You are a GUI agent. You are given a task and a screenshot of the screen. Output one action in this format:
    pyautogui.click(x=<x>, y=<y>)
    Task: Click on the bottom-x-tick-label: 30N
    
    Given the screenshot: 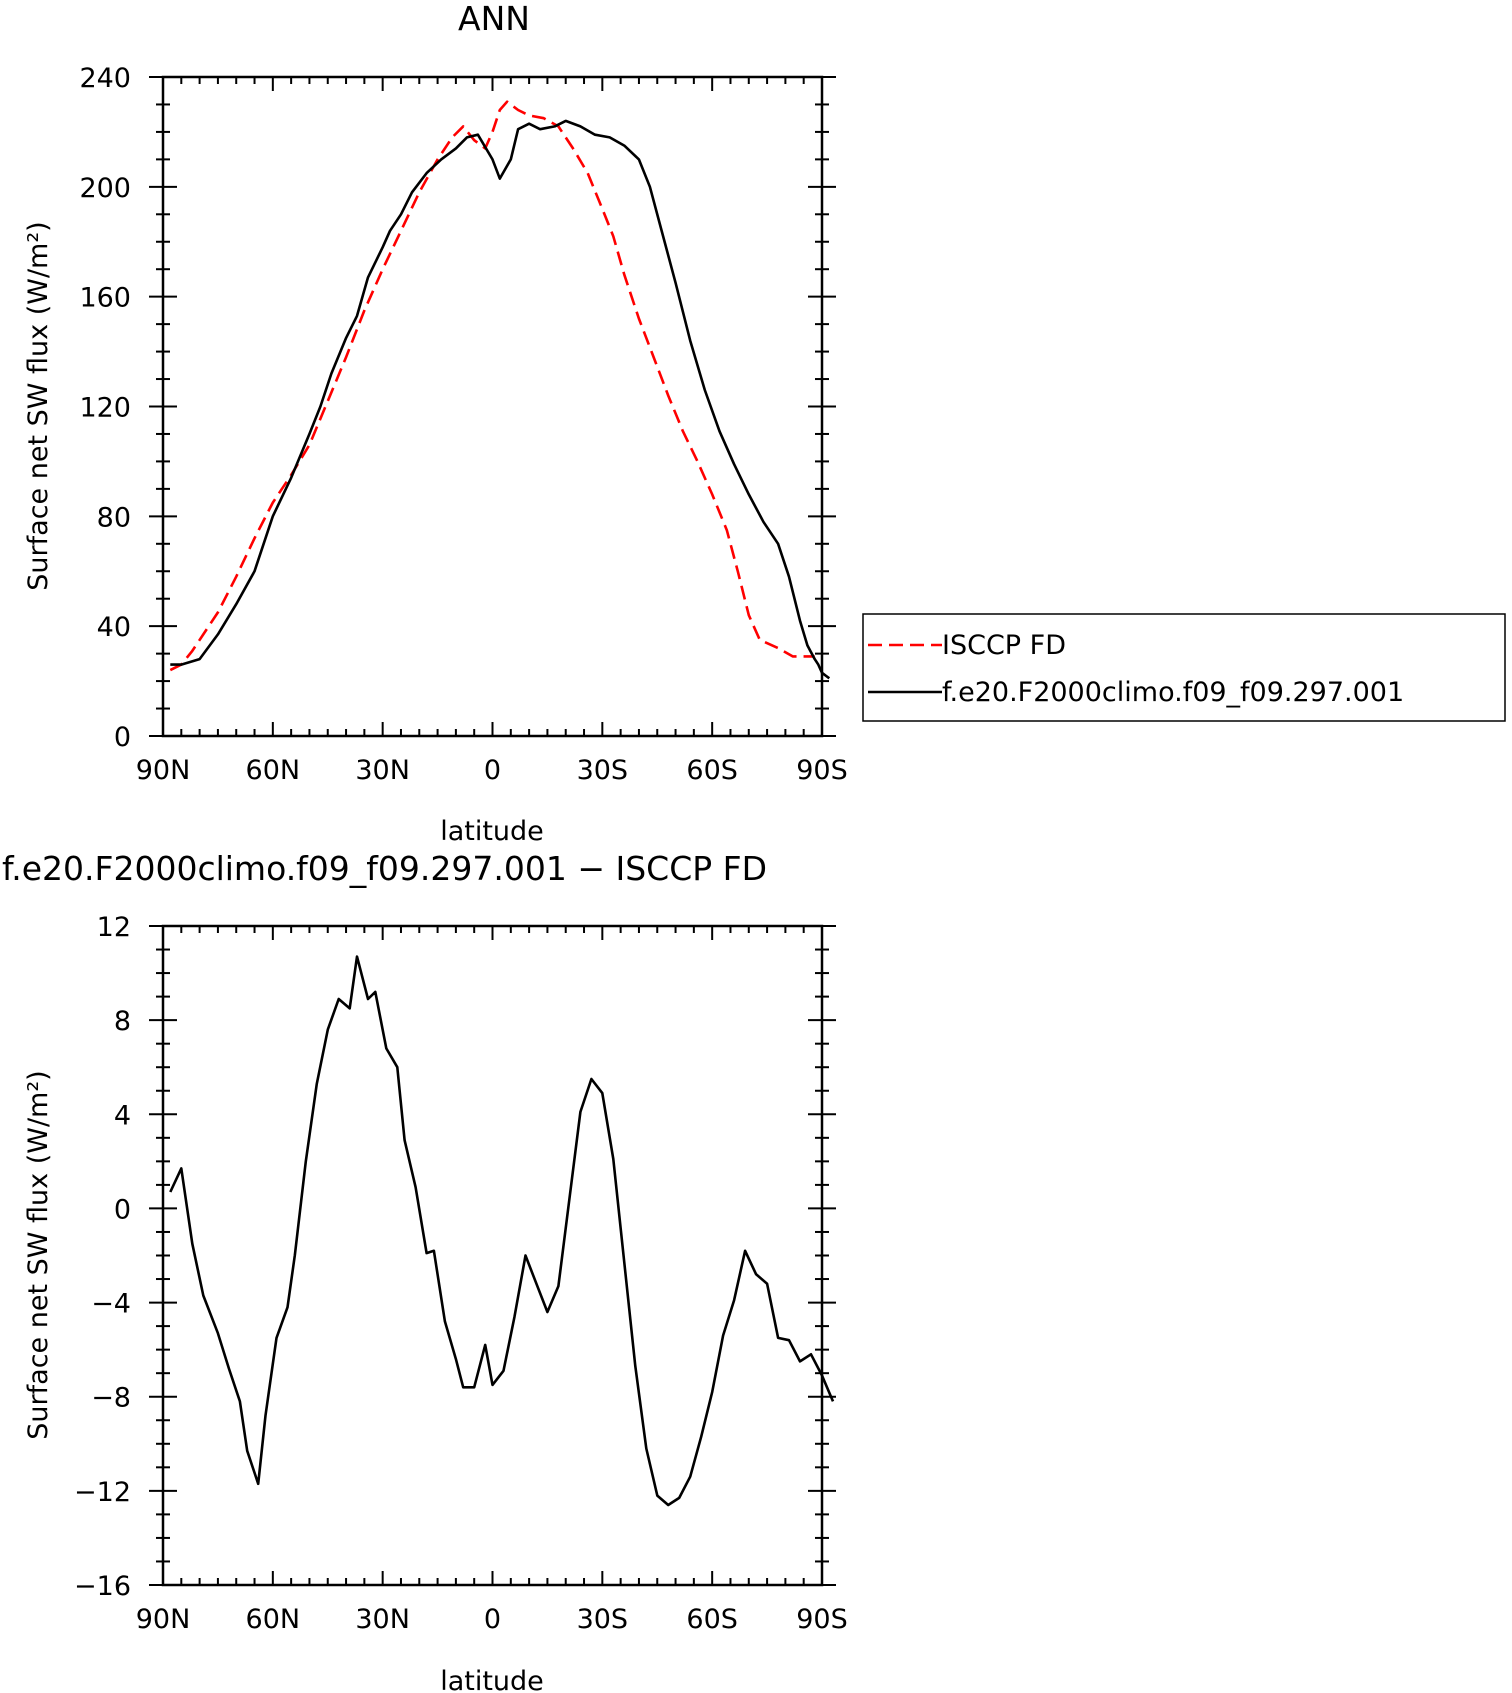 What is the action you would take?
    pyautogui.click(x=382, y=1619)
    